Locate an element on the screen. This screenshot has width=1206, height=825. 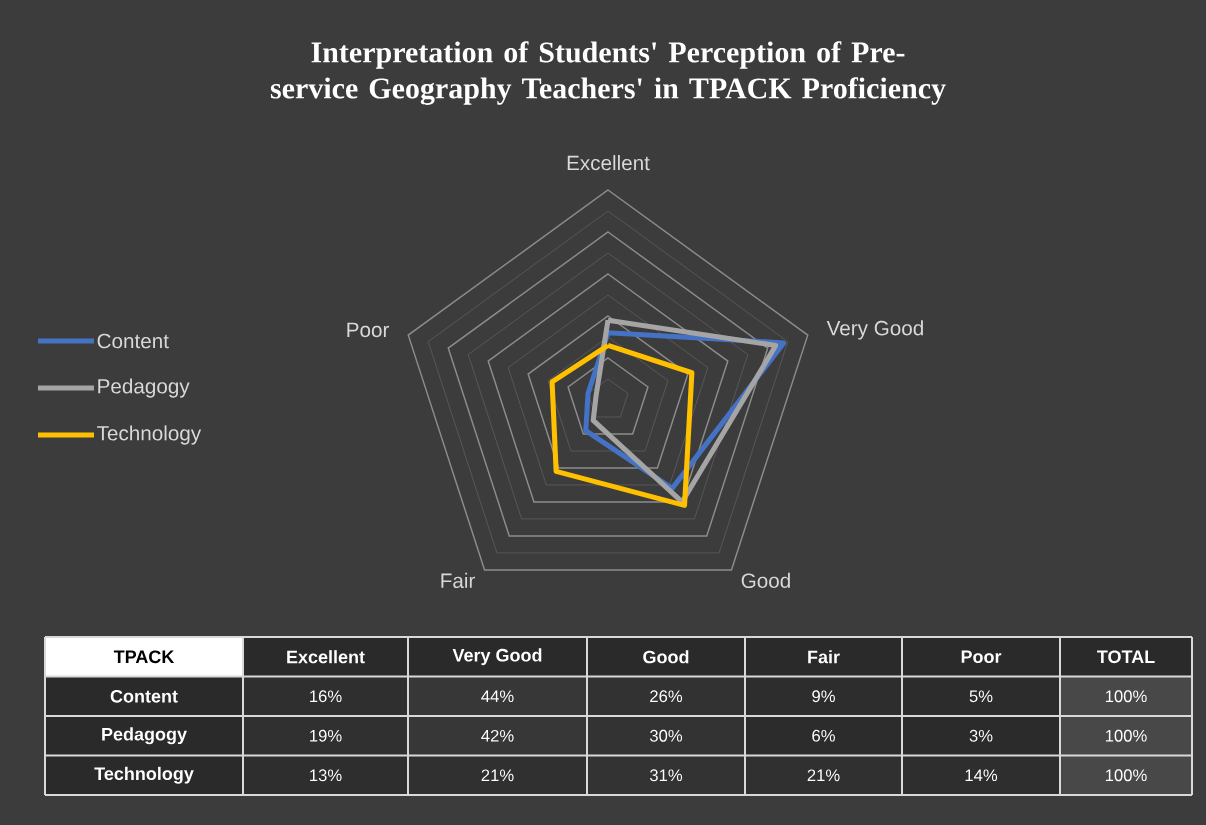
data-label: 16% is located at coordinates (326, 696).